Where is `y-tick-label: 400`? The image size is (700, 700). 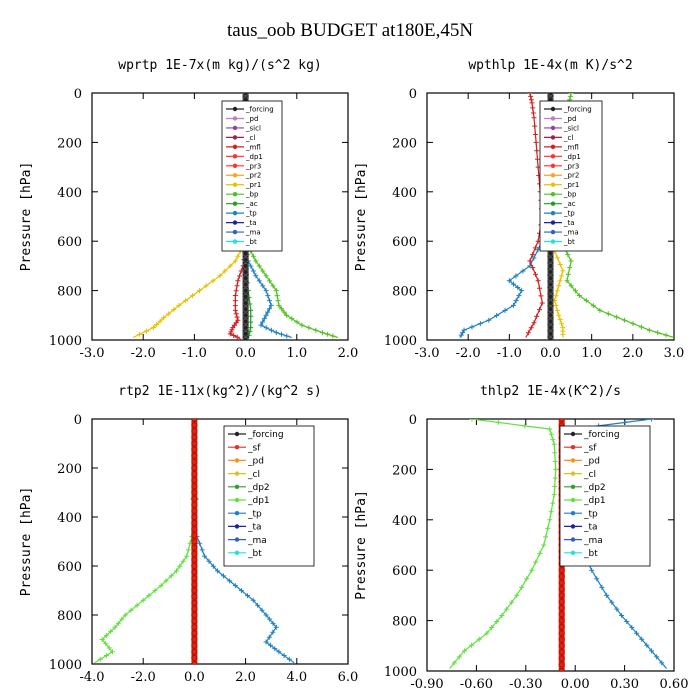
y-tick-label: 400 is located at coordinates (404, 521).